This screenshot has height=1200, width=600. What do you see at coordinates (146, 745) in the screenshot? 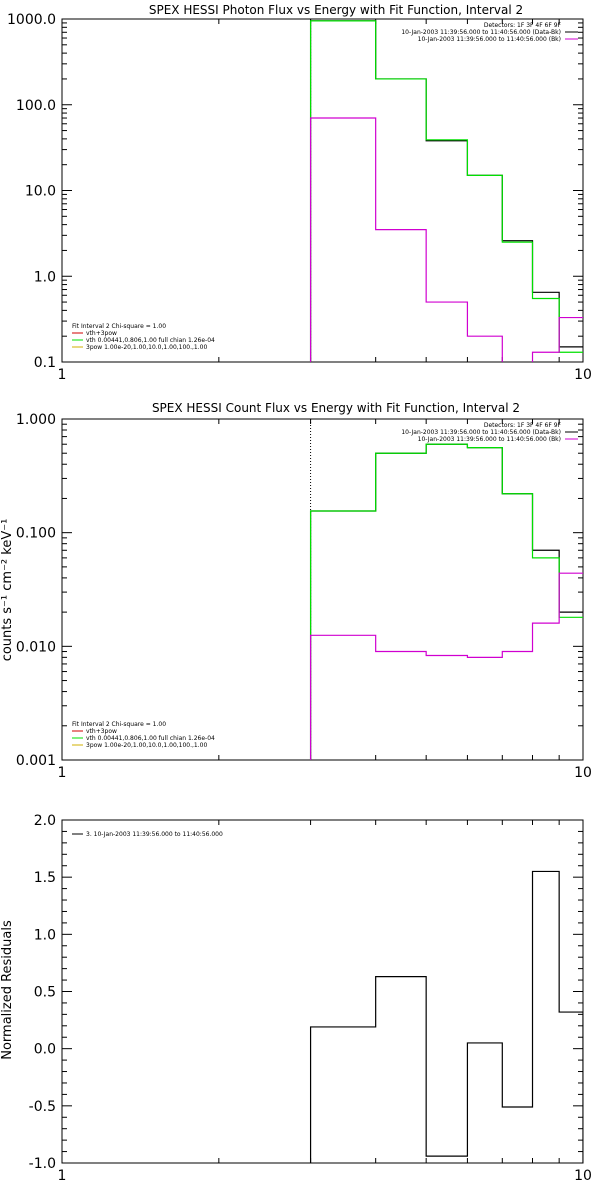
I see `count-legend-left-text: 3pow 1.00e-20,1.00,10.0,1.00,100.,1.00` at bounding box center [146, 745].